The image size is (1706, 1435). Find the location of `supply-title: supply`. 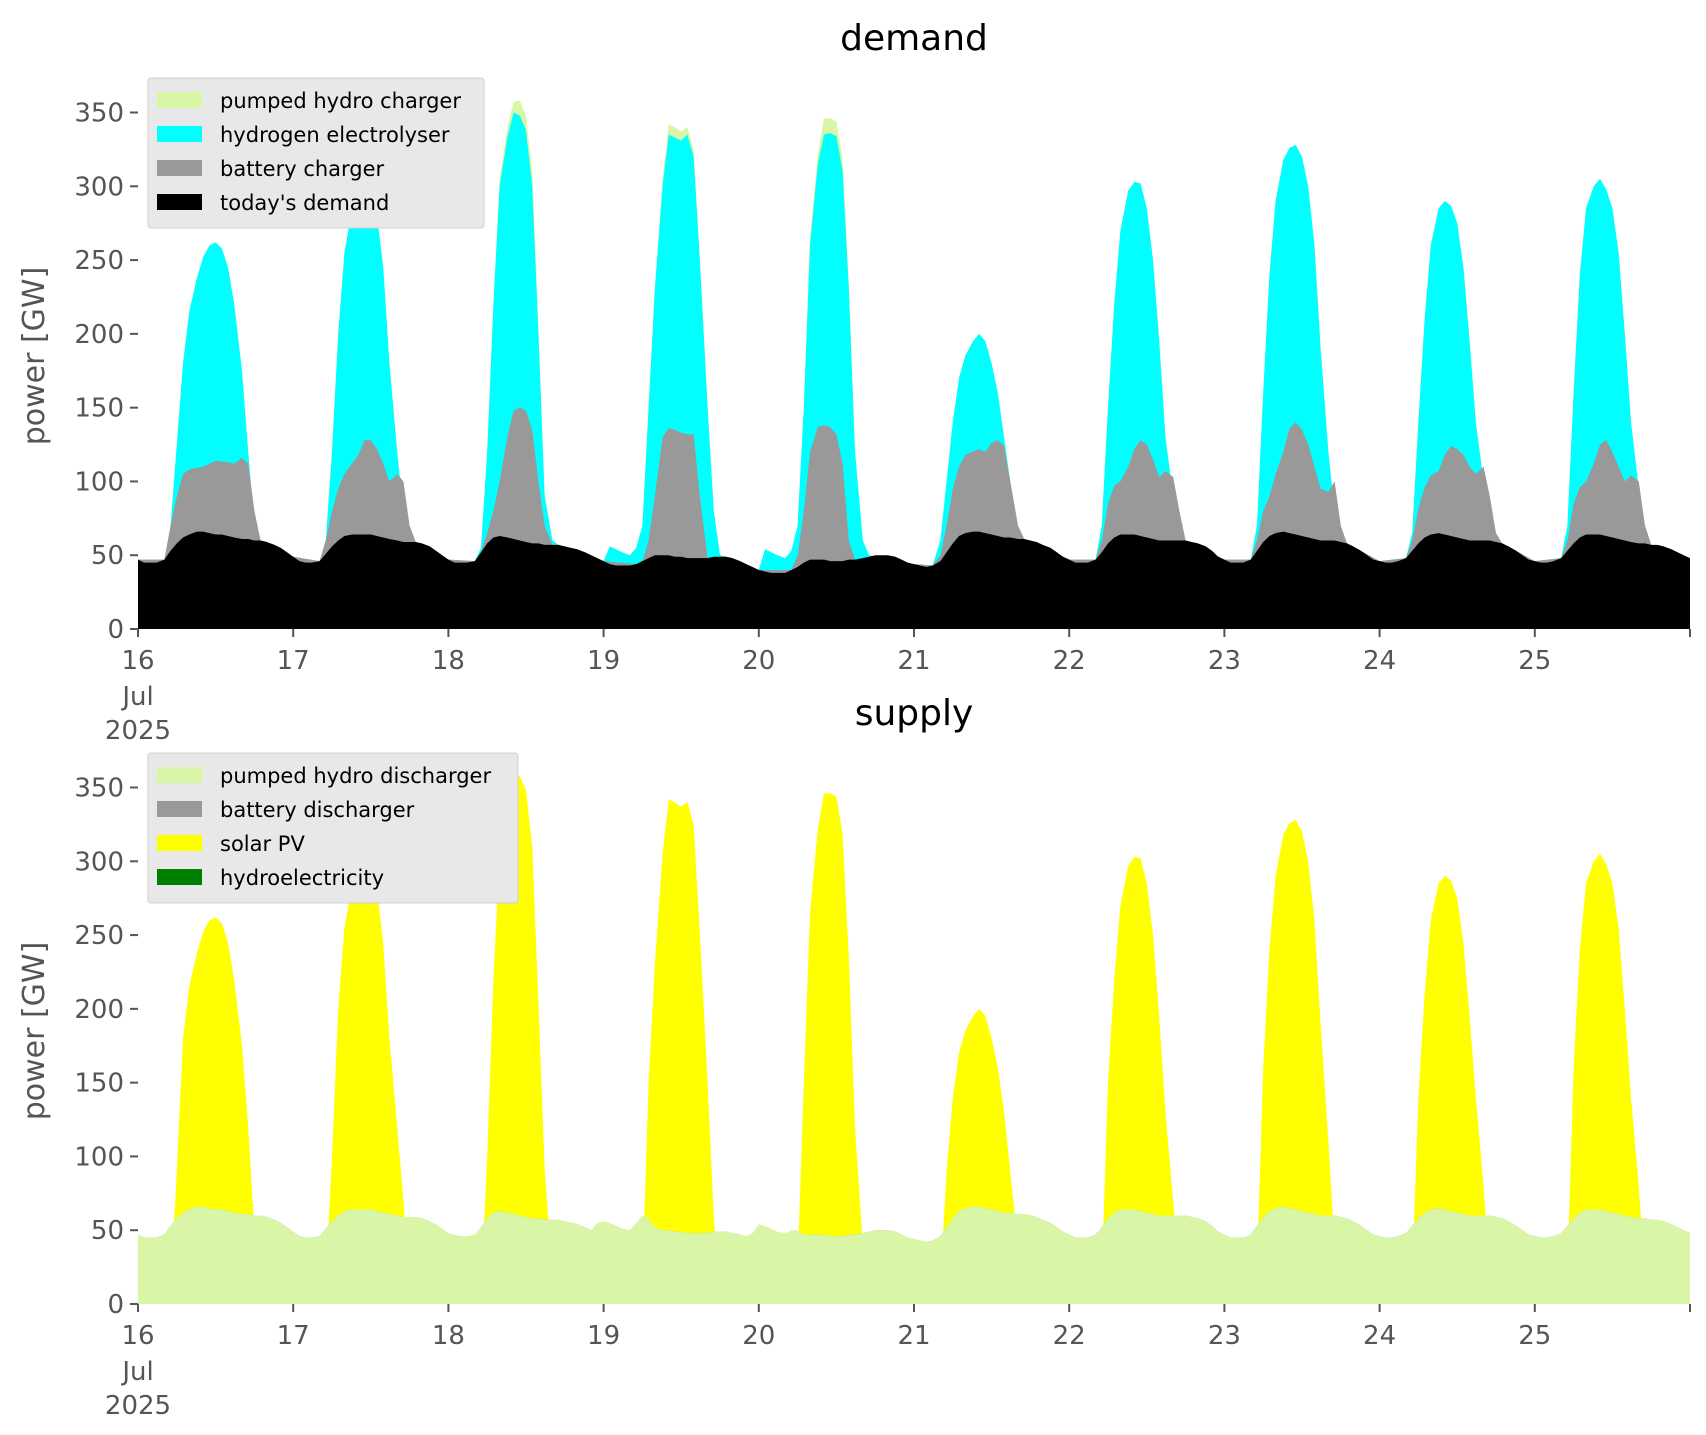

supply-title: supply is located at coordinates (914, 713).